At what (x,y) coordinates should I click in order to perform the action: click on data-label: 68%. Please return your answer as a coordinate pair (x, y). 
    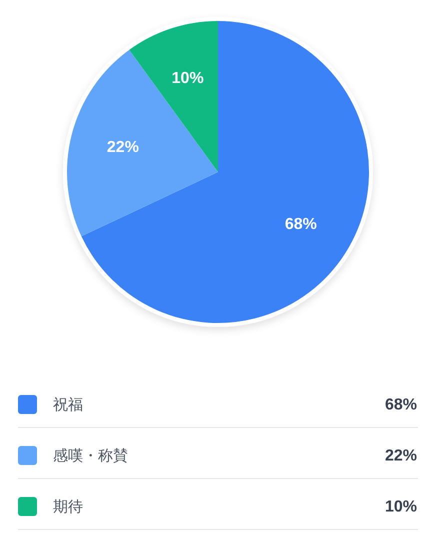
    Looking at the image, I should click on (300, 225).